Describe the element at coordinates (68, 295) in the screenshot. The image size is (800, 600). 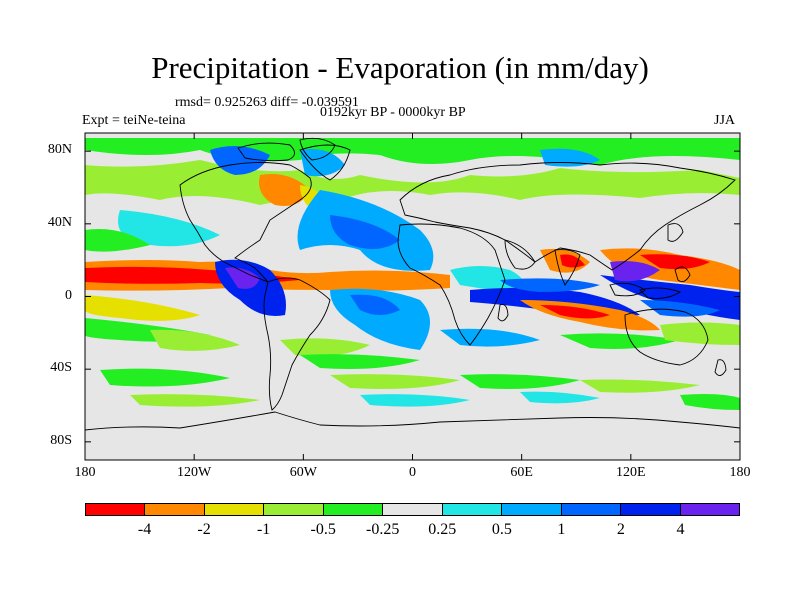
I see `lat-tick-label: 0` at that location.